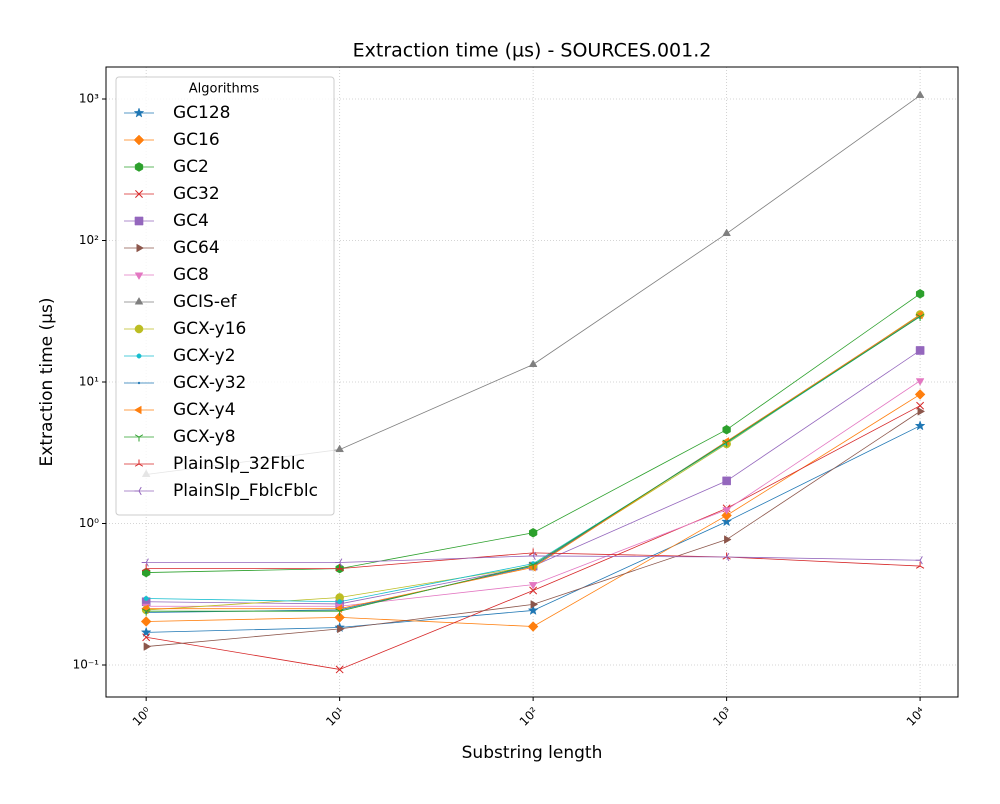  I want to click on legend-label: GC4, so click(191, 221).